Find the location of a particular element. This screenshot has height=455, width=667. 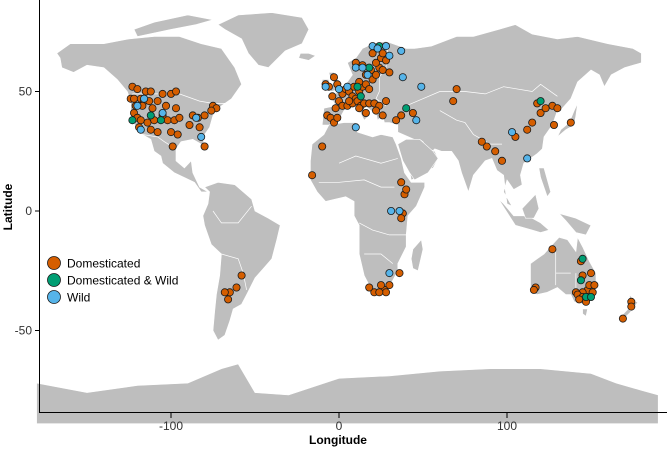

x-tick-label: 100 is located at coordinates (507, 426).